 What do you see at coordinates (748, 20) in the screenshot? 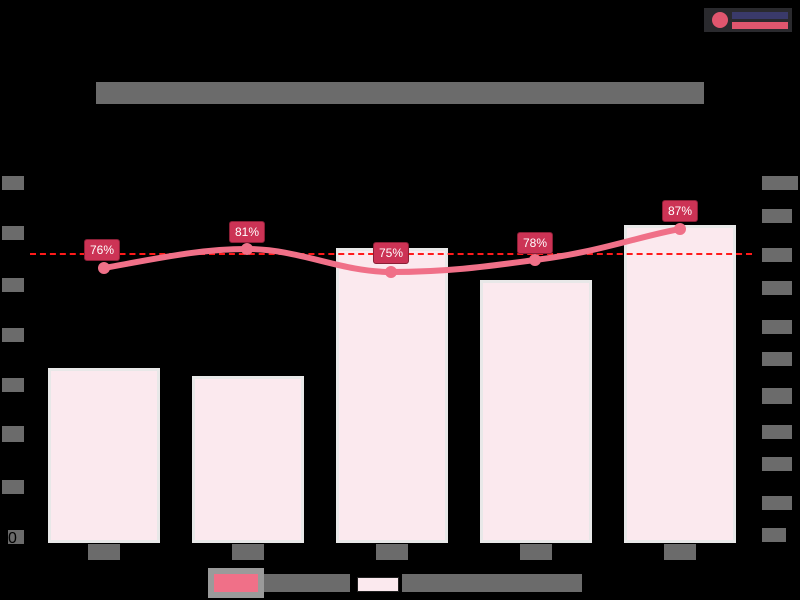
I see `brand-logo` at bounding box center [748, 20].